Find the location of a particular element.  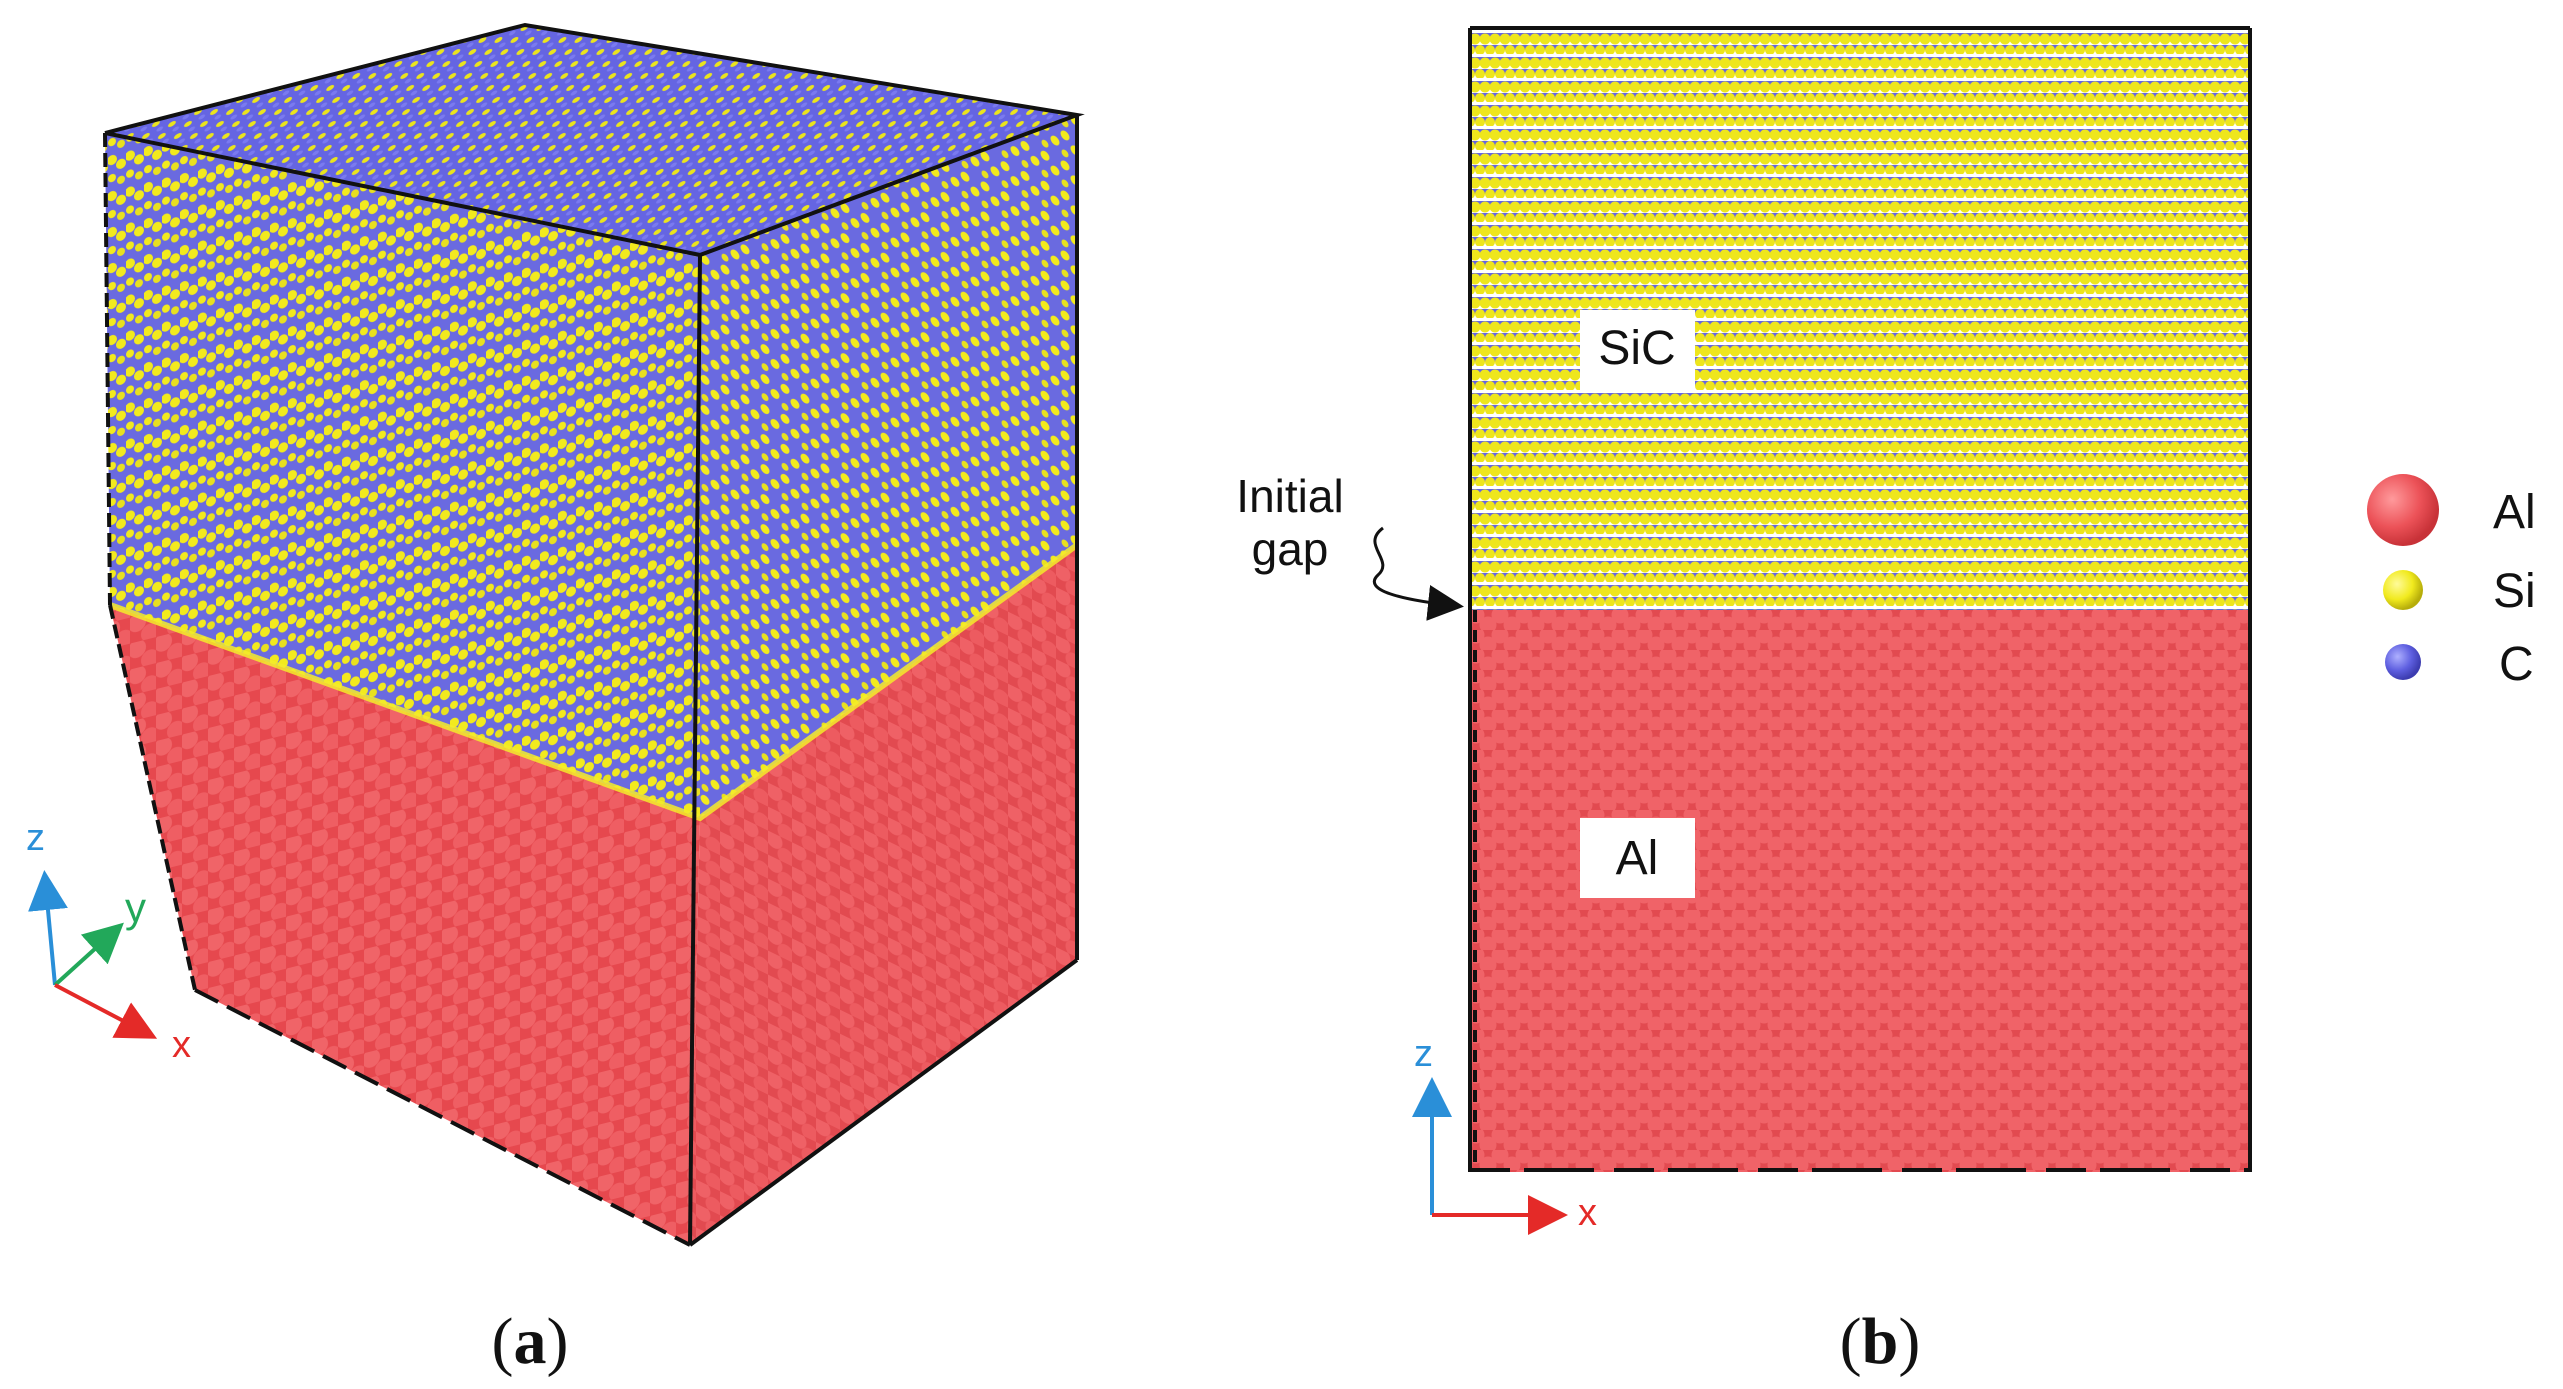

legend-si-marker is located at coordinates (2403, 590).